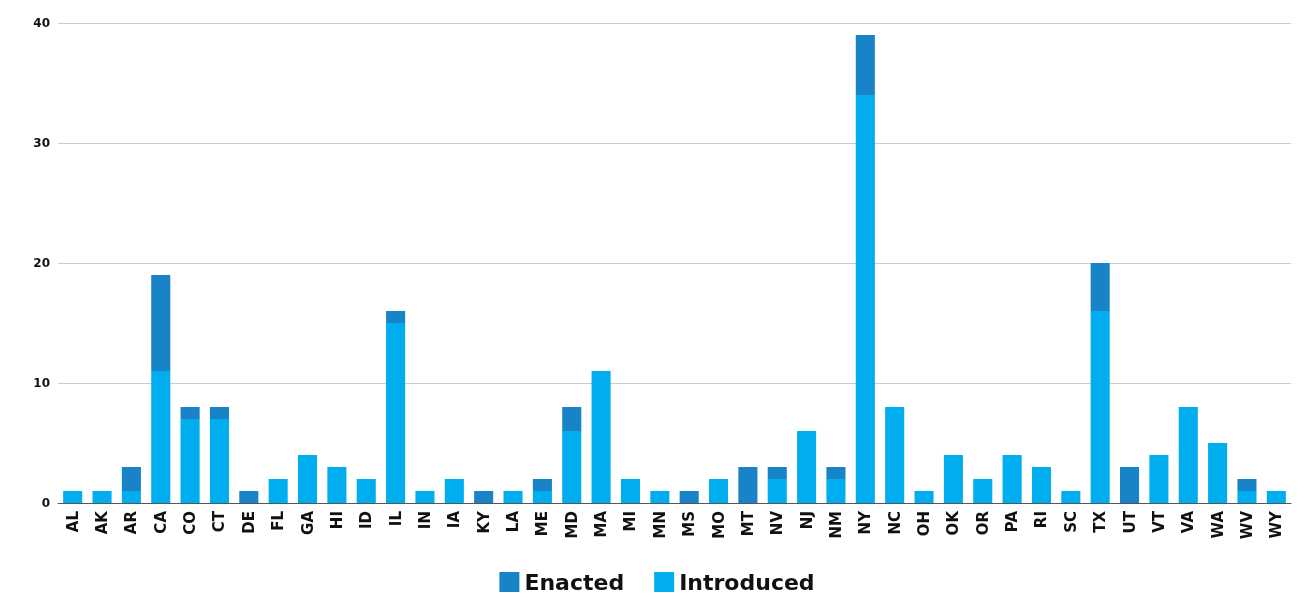 Image resolution: width=1314 pixels, height=606 pixels. What do you see at coordinates (1217, 524) in the screenshot?
I see `x-tick-label: WA` at bounding box center [1217, 524].